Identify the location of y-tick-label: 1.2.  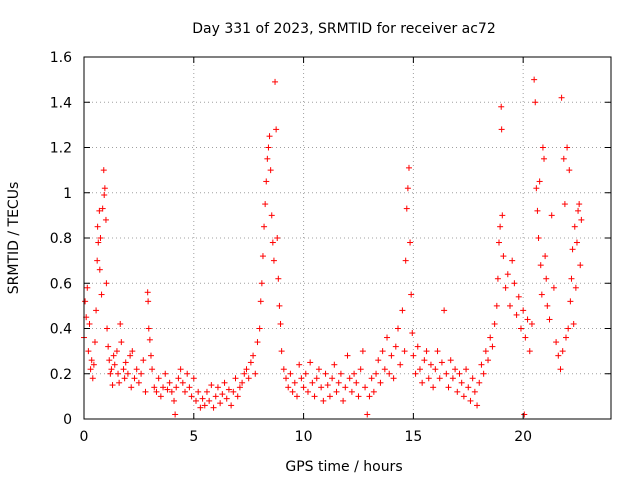
(61, 149).